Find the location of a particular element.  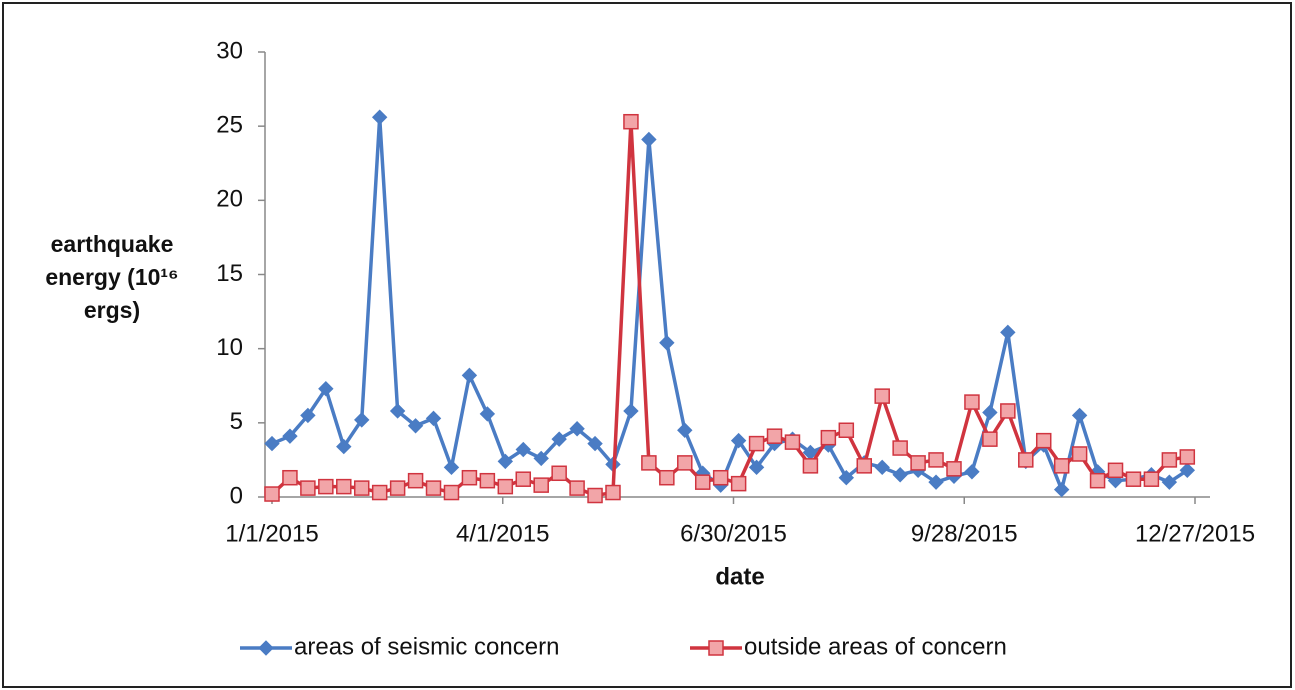

x-tick-label: 1/1/2015 is located at coordinates (271, 533).